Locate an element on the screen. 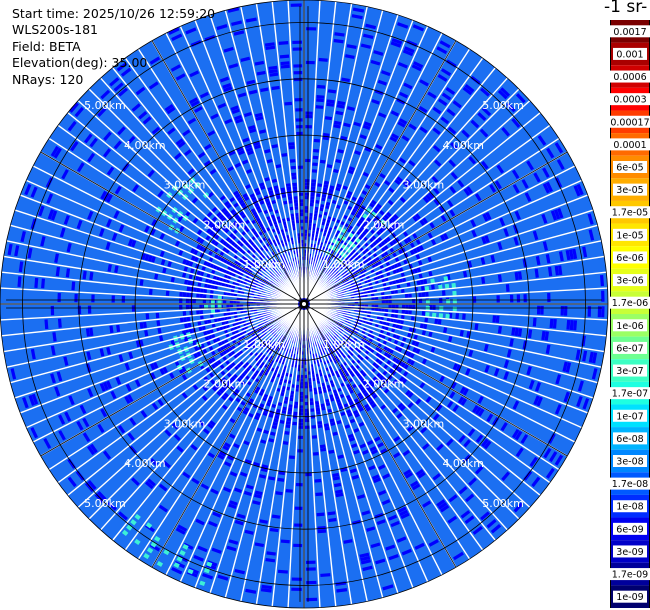 The height and width of the screenshot is (610, 650). colorbar-tick-label: 1.7e-05 is located at coordinates (630, 213).